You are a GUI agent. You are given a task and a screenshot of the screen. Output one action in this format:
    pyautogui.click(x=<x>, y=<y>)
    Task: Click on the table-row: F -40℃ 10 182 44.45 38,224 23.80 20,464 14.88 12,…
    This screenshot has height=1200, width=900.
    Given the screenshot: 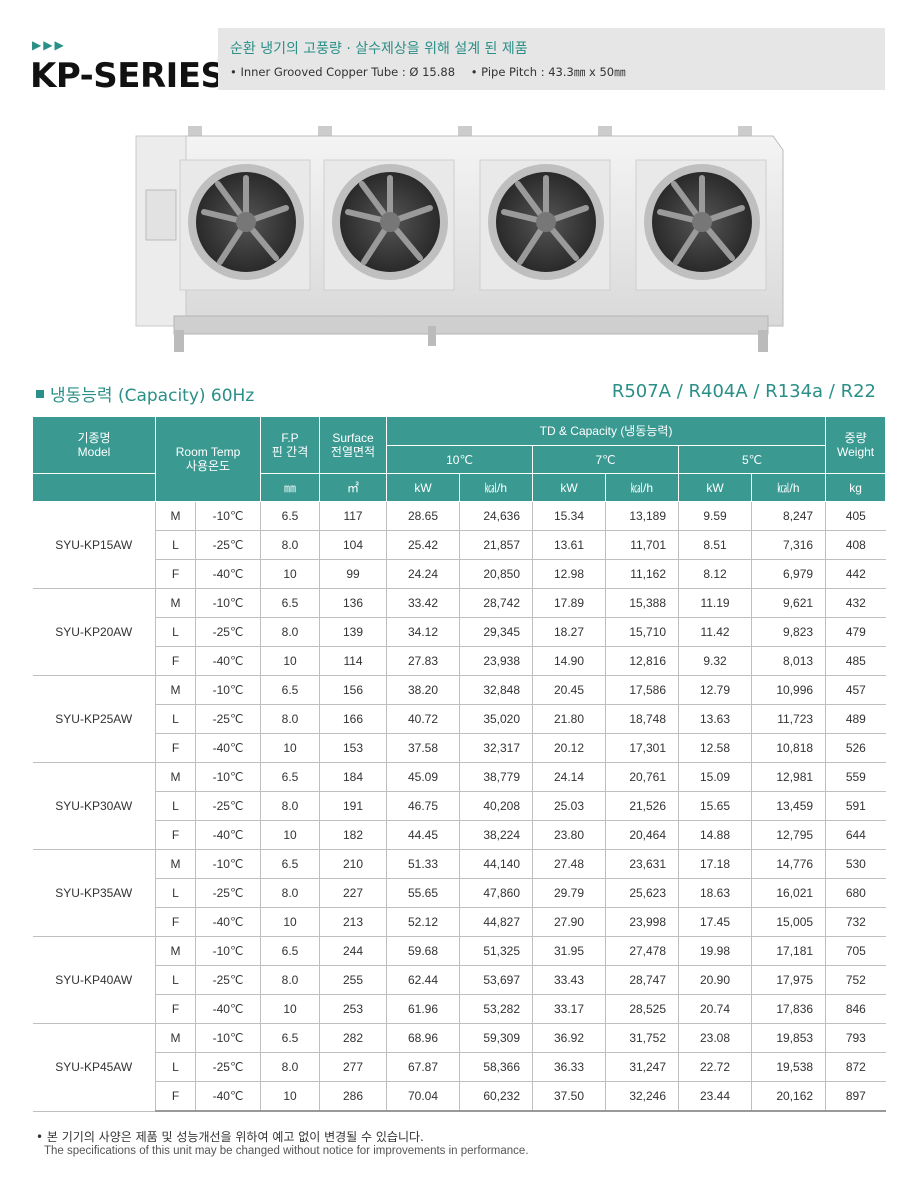 What is the action you would take?
    pyautogui.click(x=459, y=835)
    